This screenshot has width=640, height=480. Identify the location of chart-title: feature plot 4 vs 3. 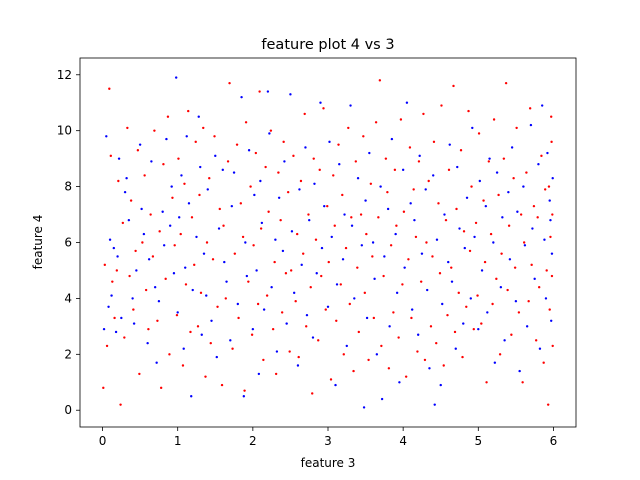
(327, 45).